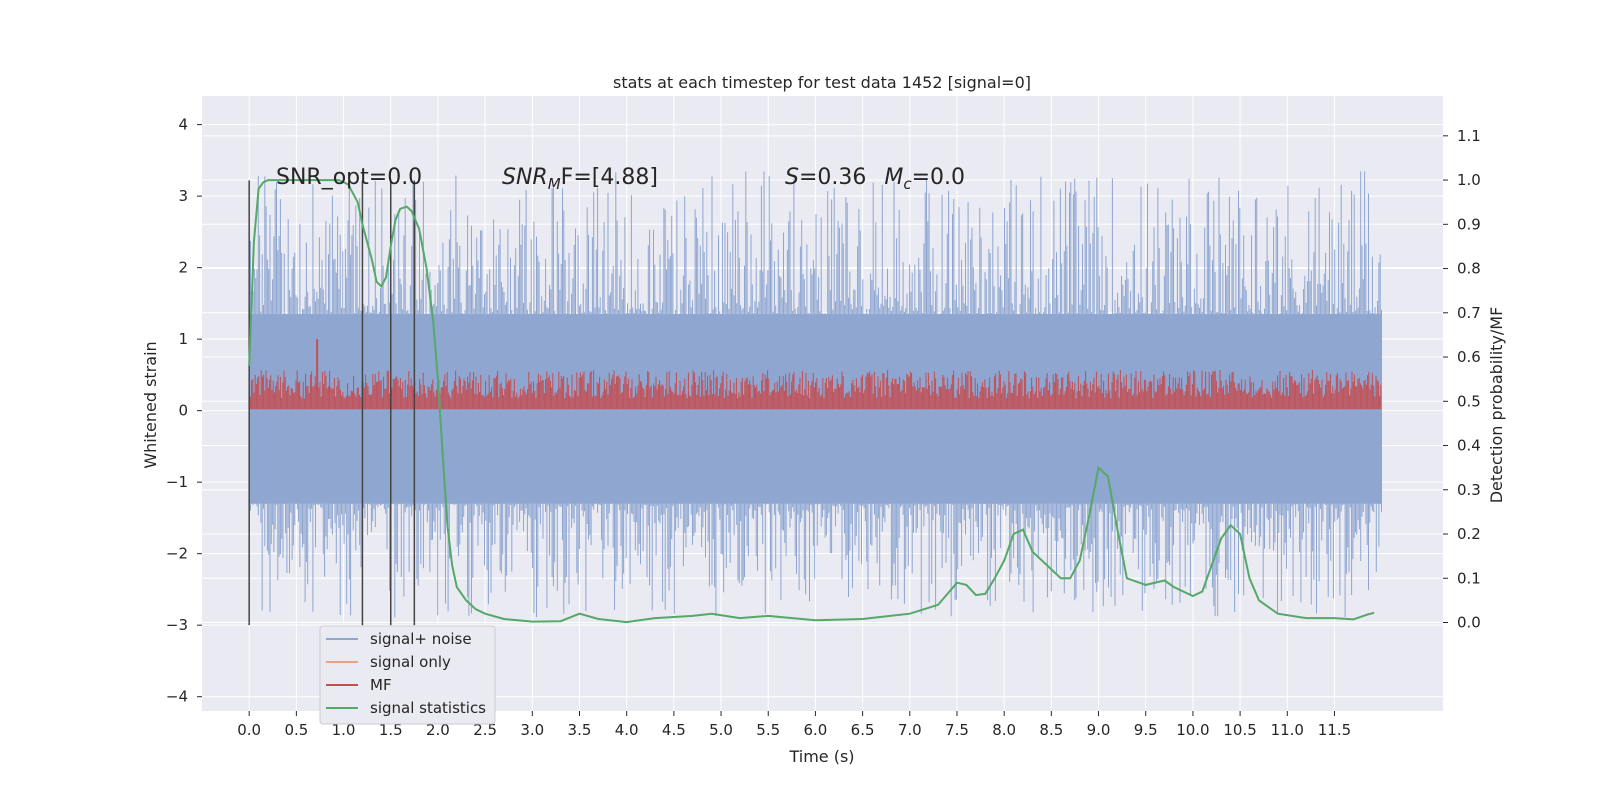 The height and width of the screenshot is (800, 1600). I want to click on annotation-mc-pre: M, so click(893, 177).